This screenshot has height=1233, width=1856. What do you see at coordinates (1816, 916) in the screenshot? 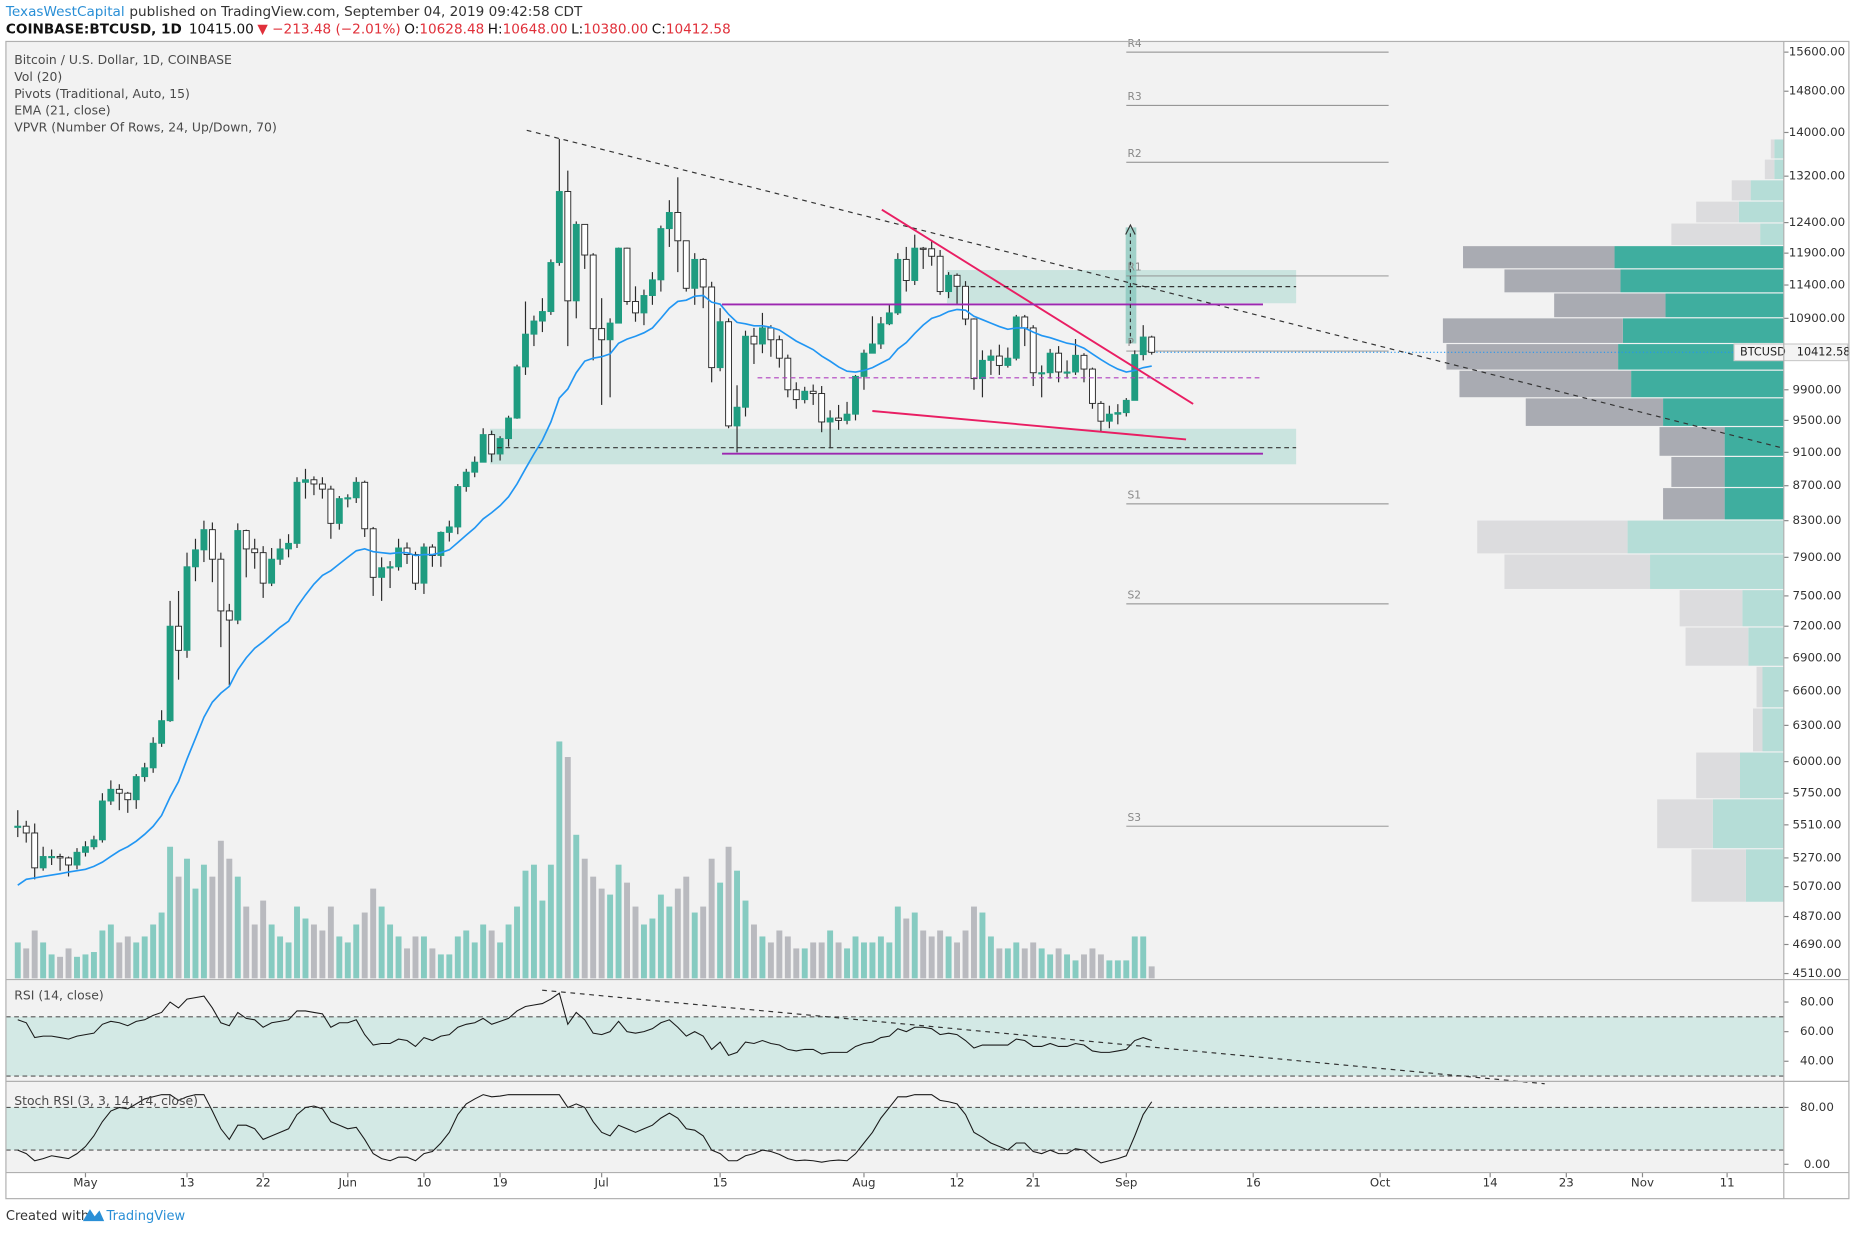
I see `y-tick-label: 4870.00` at bounding box center [1816, 916].